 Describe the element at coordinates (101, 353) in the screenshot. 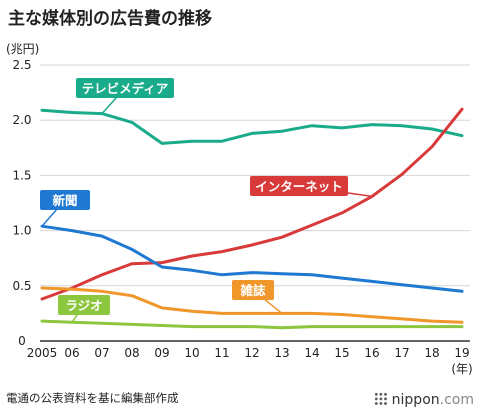

I see `x-tick-label: 07` at that location.